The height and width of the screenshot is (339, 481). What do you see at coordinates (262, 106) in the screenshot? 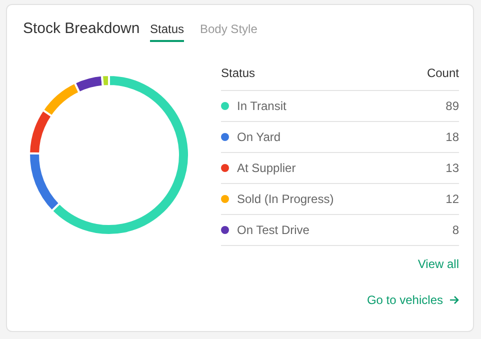
I see `legend-label: In Transit` at bounding box center [262, 106].